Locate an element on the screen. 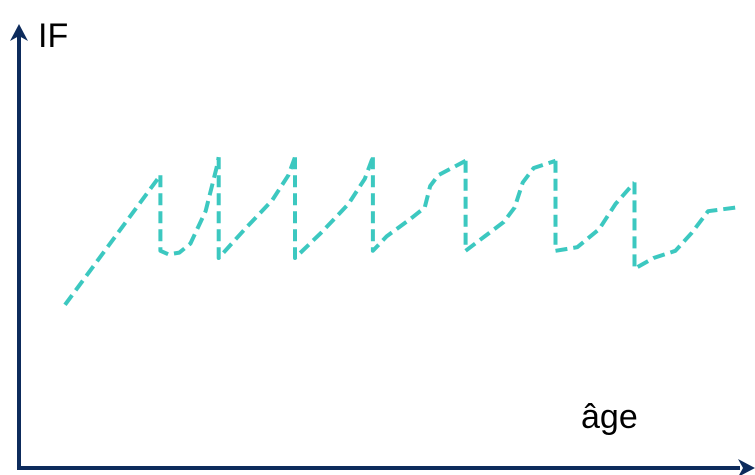 The image size is (755, 475). x-axis-label: âge is located at coordinates (609, 417).